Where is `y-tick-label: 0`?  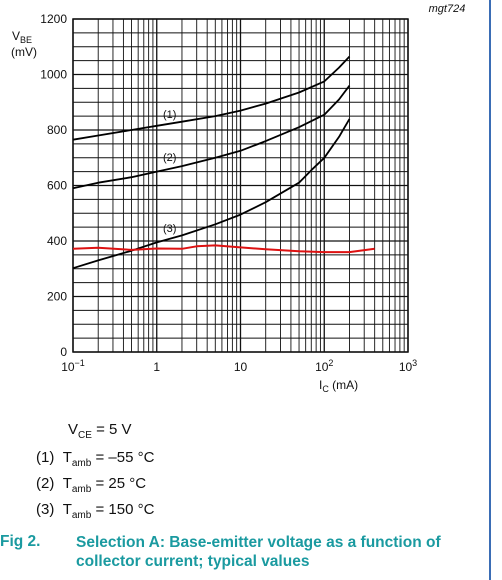
y-tick-label: 0 is located at coordinates (63, 352).